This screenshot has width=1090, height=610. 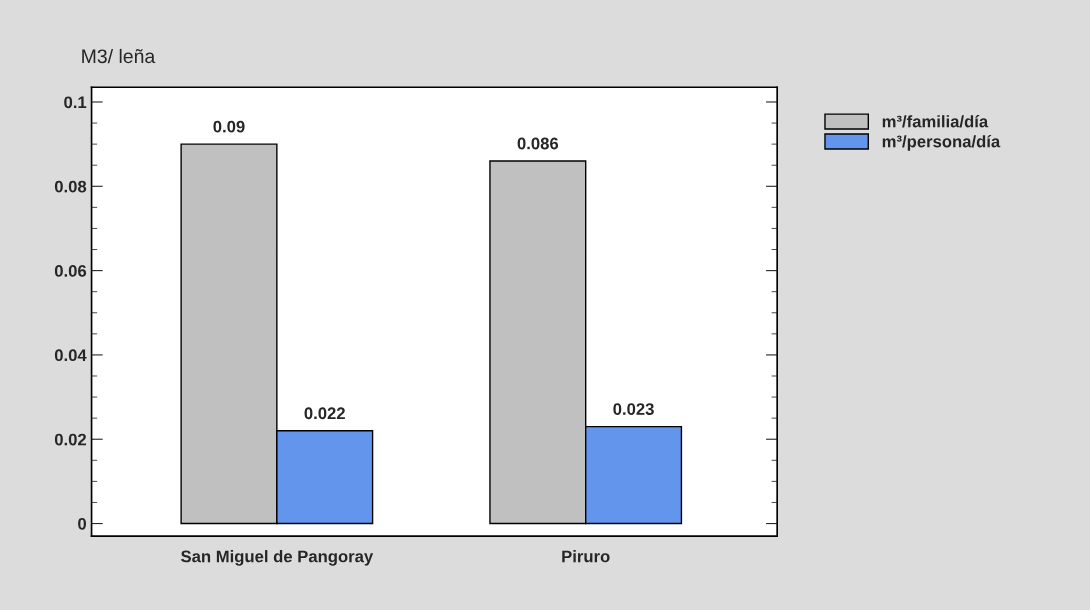 I want to click on y-tick-label: 0.08, so click(x=70, y=186).